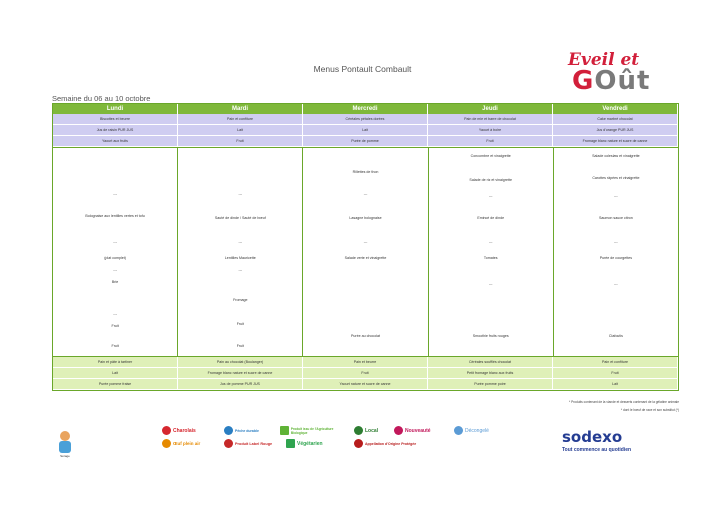 The height and width of the screenshot is (512, 725). I want to click on legend-item: Pêche durable, so click(241, 430).